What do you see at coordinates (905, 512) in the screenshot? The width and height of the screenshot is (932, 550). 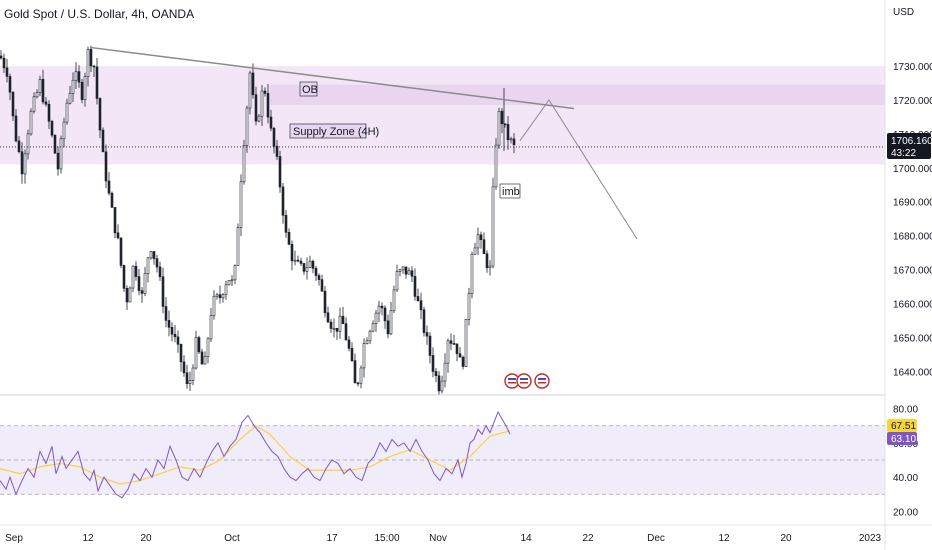 I see `rsi-tick: 20.00` at bounding box center [905, 512].